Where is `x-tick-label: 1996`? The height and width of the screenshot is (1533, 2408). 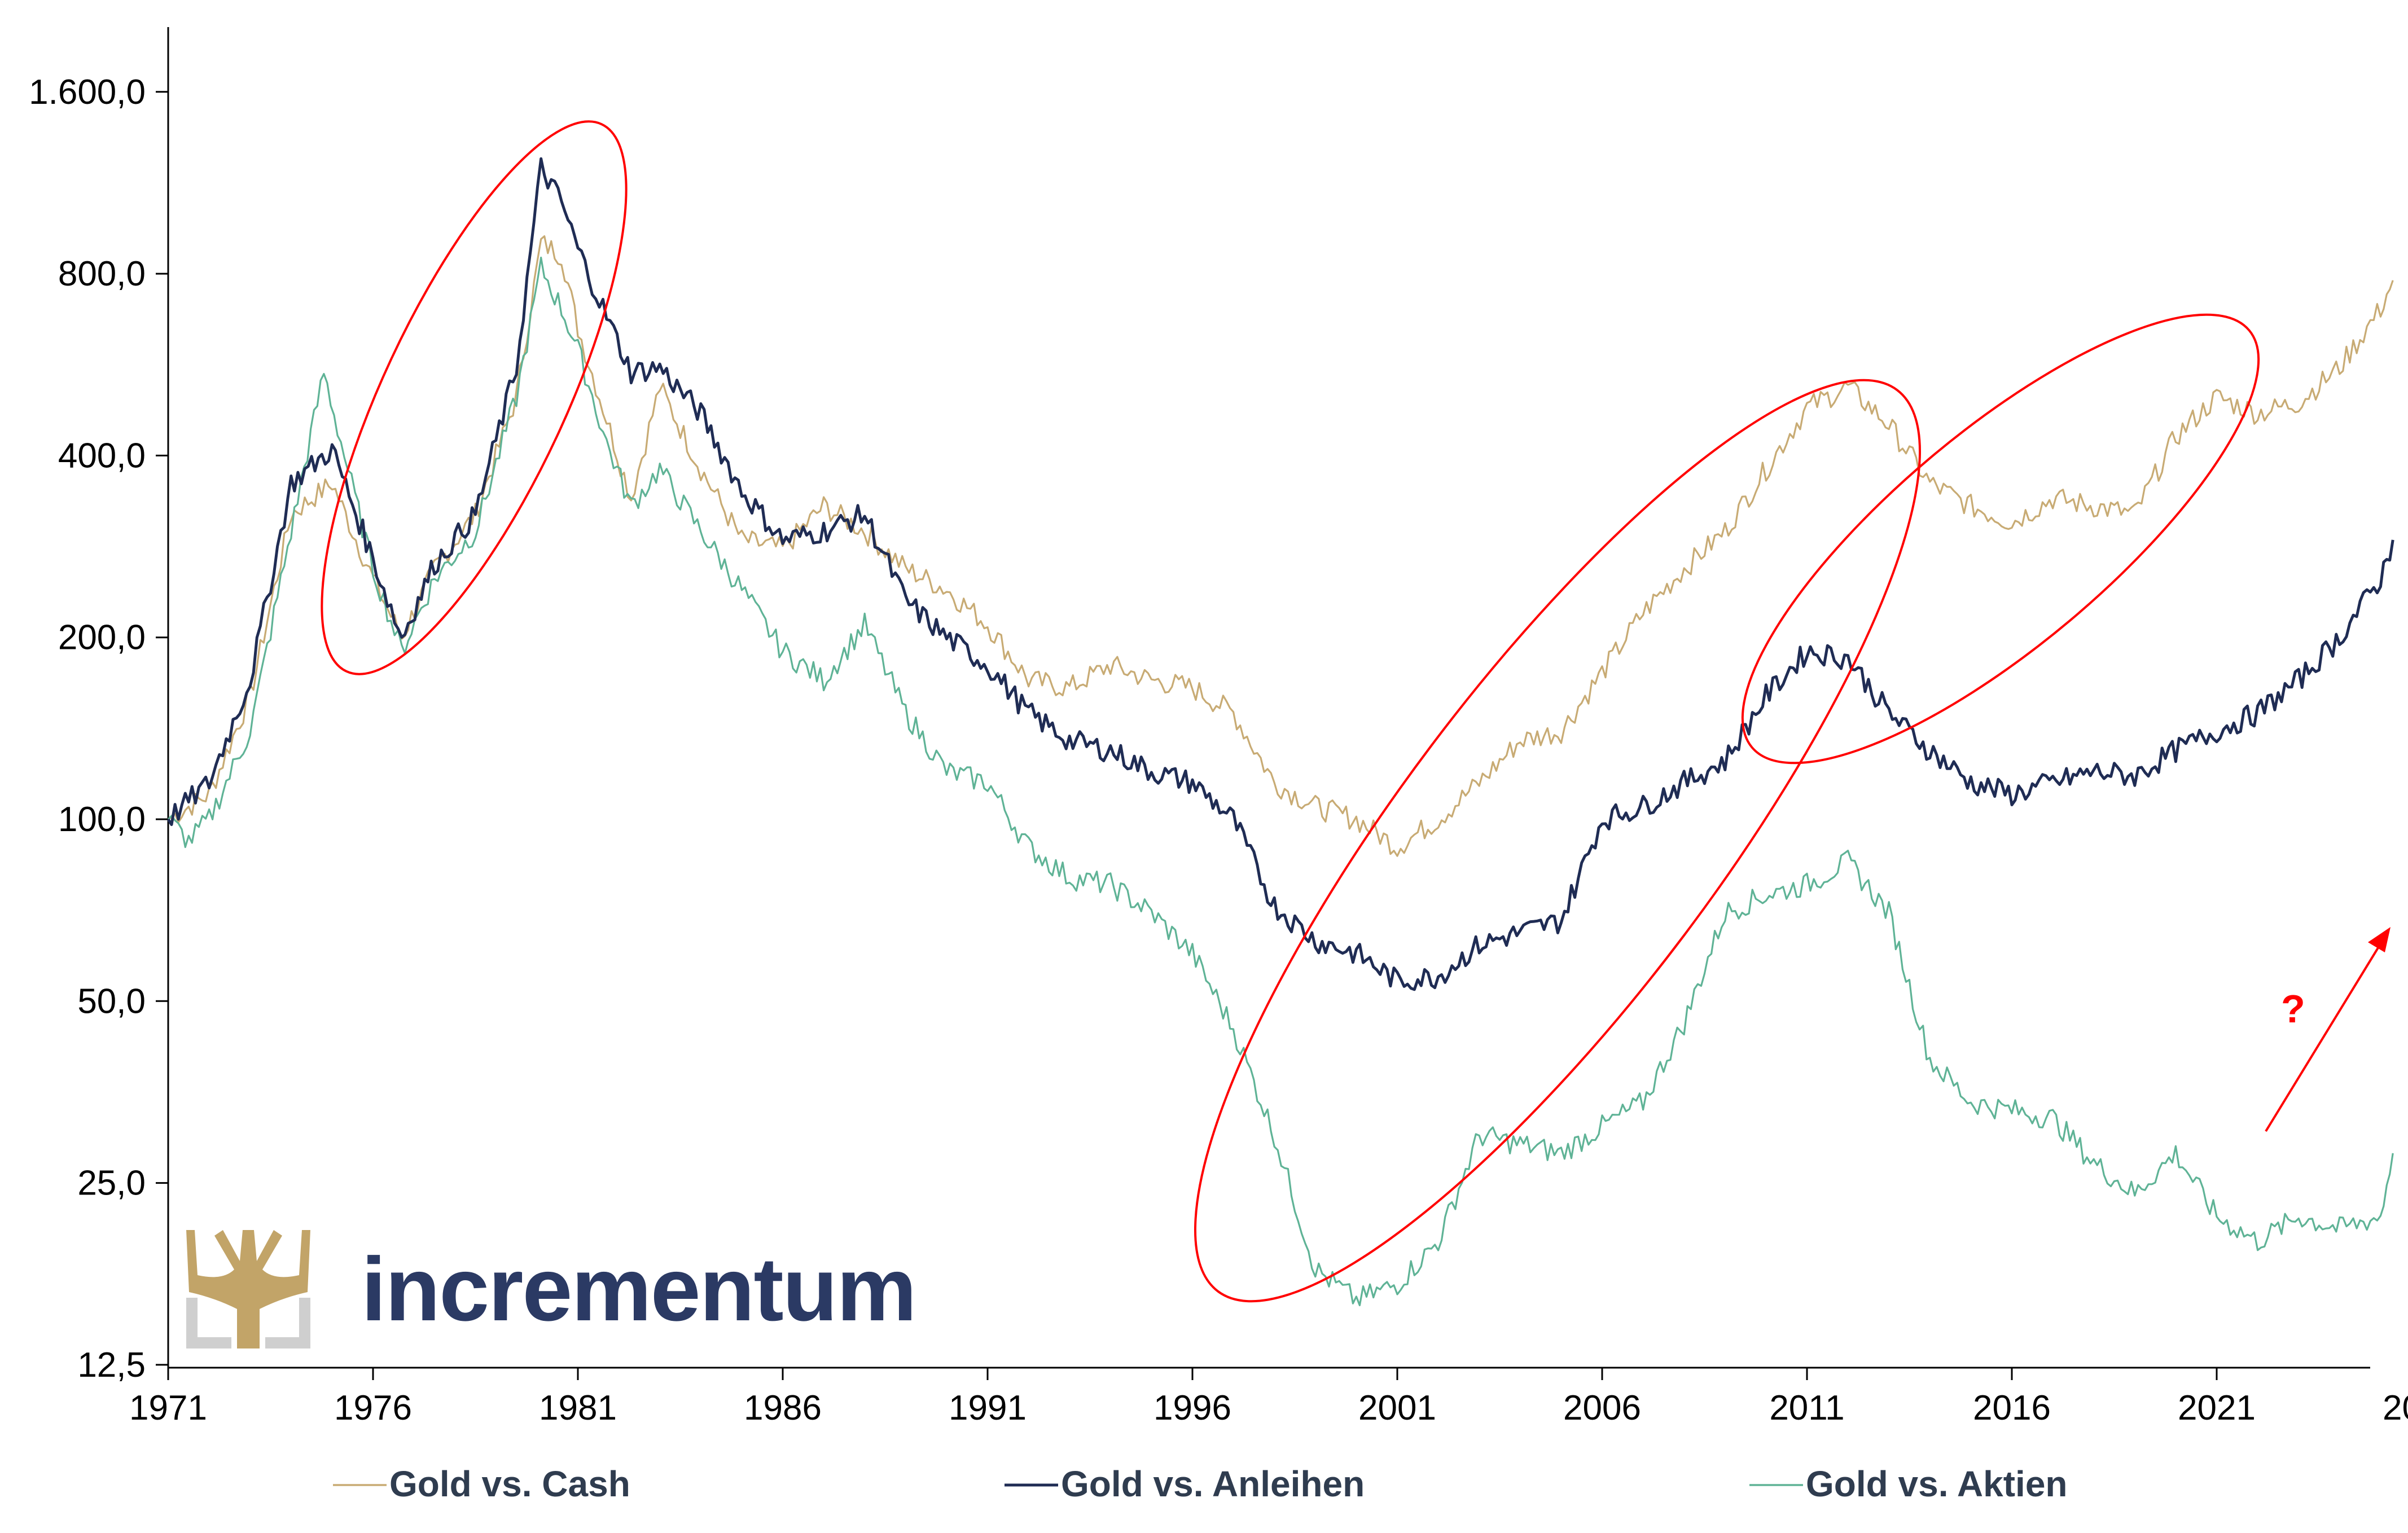
x-tick-label: 1996 is located at coordinates (1192, 1408).